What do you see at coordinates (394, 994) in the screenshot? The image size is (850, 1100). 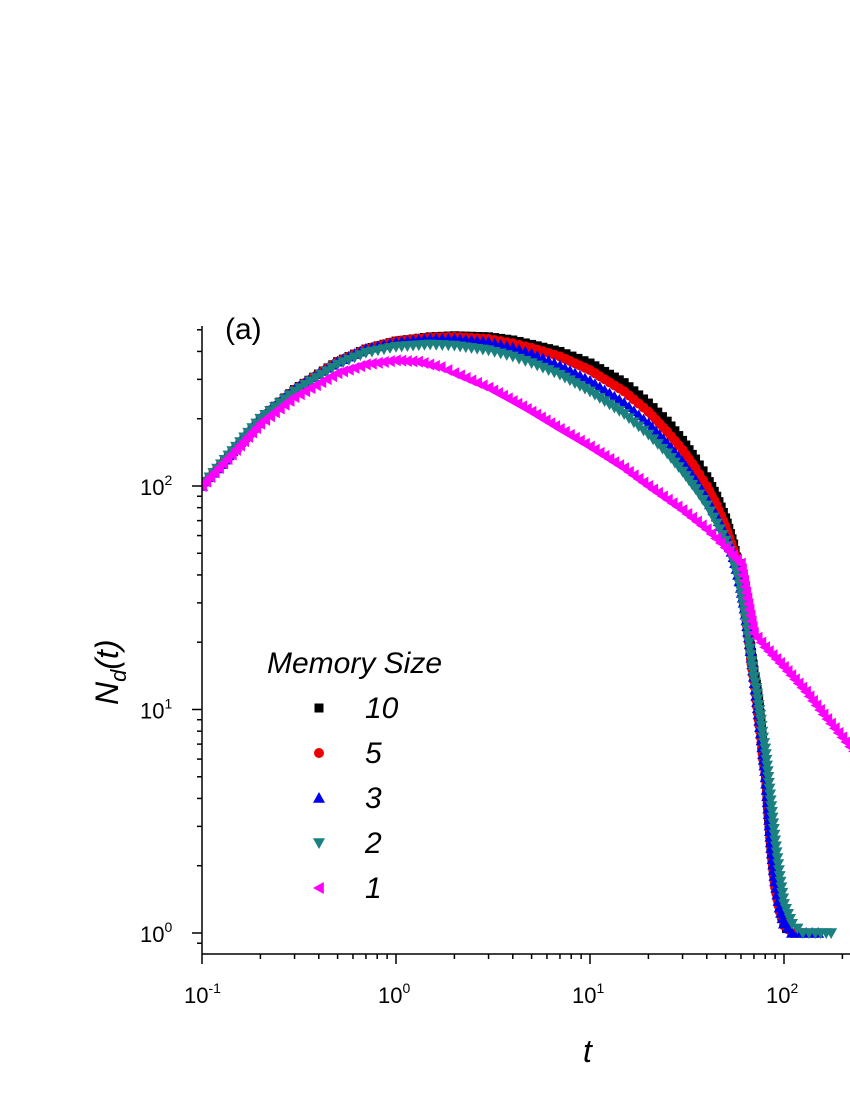 I see `x-tick-label: 10⁰` at bounding box center [394, 994].